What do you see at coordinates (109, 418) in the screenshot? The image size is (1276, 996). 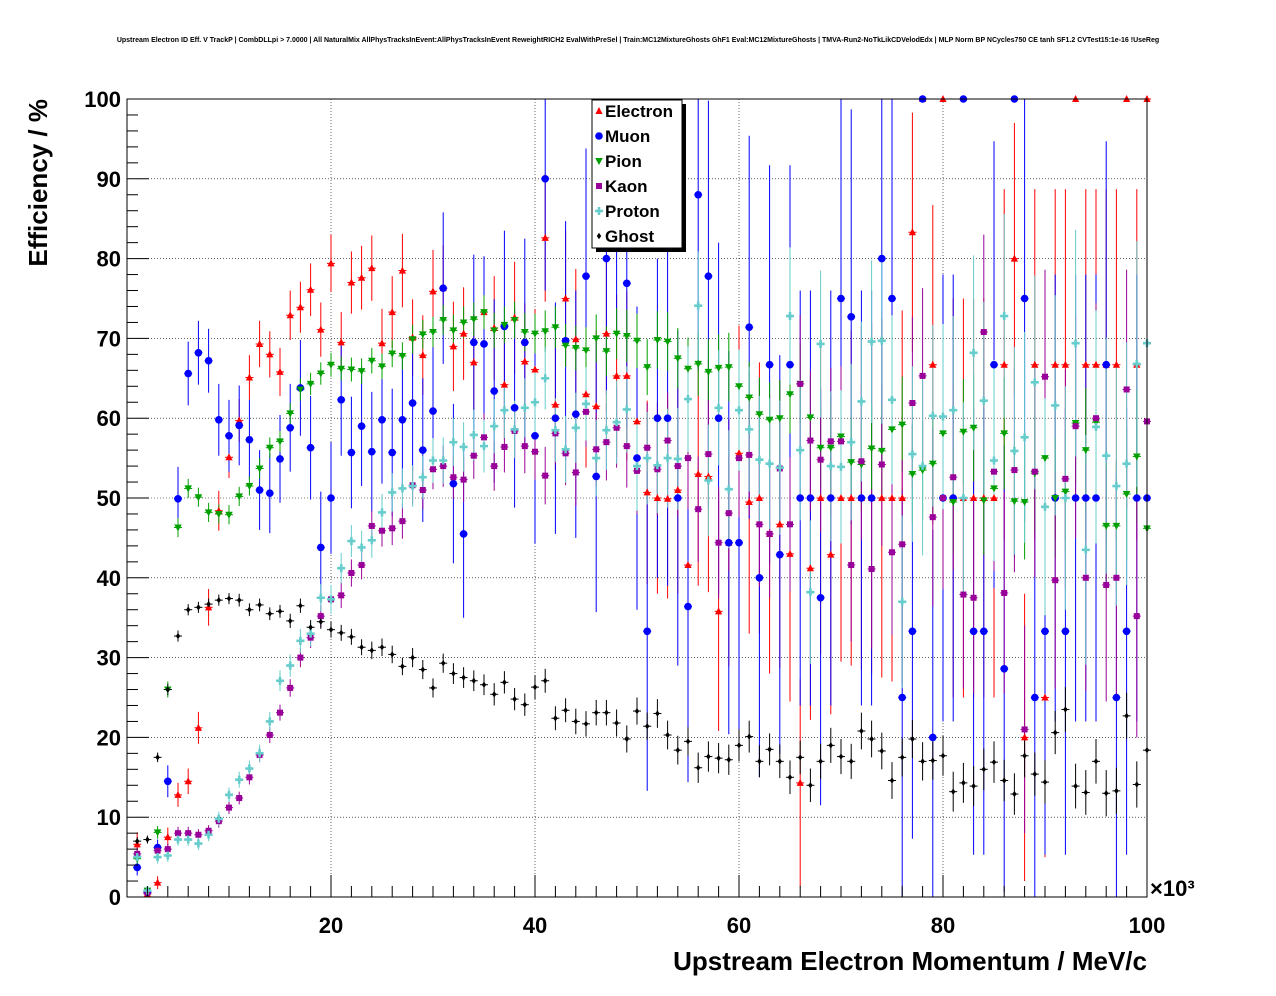 I see `y-tick-label-6: 60` at bounding box center [109, 418].